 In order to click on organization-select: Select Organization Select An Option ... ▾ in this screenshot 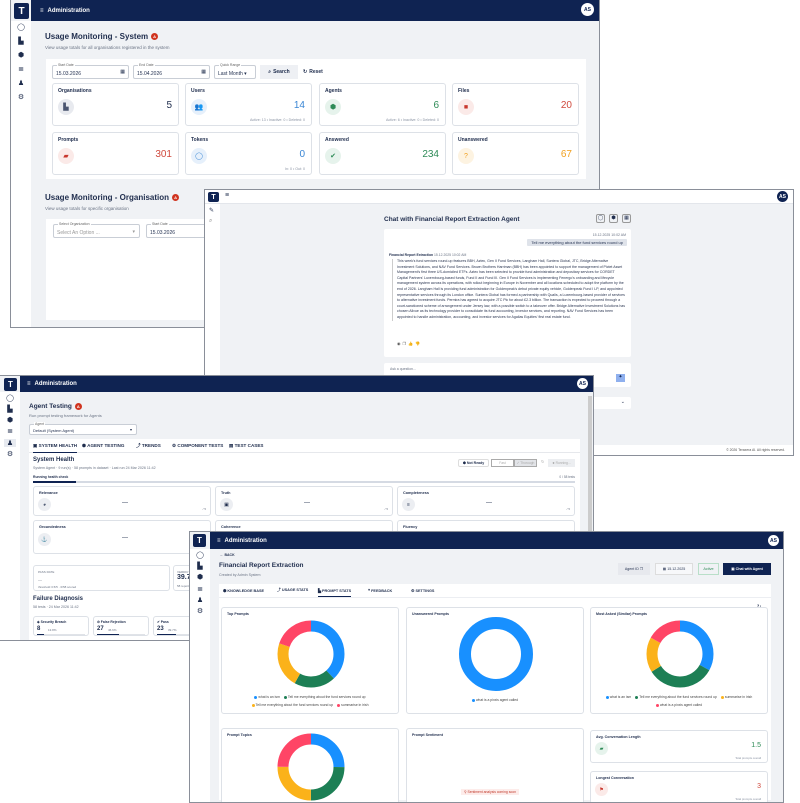, I will do `click(96, 230)`.